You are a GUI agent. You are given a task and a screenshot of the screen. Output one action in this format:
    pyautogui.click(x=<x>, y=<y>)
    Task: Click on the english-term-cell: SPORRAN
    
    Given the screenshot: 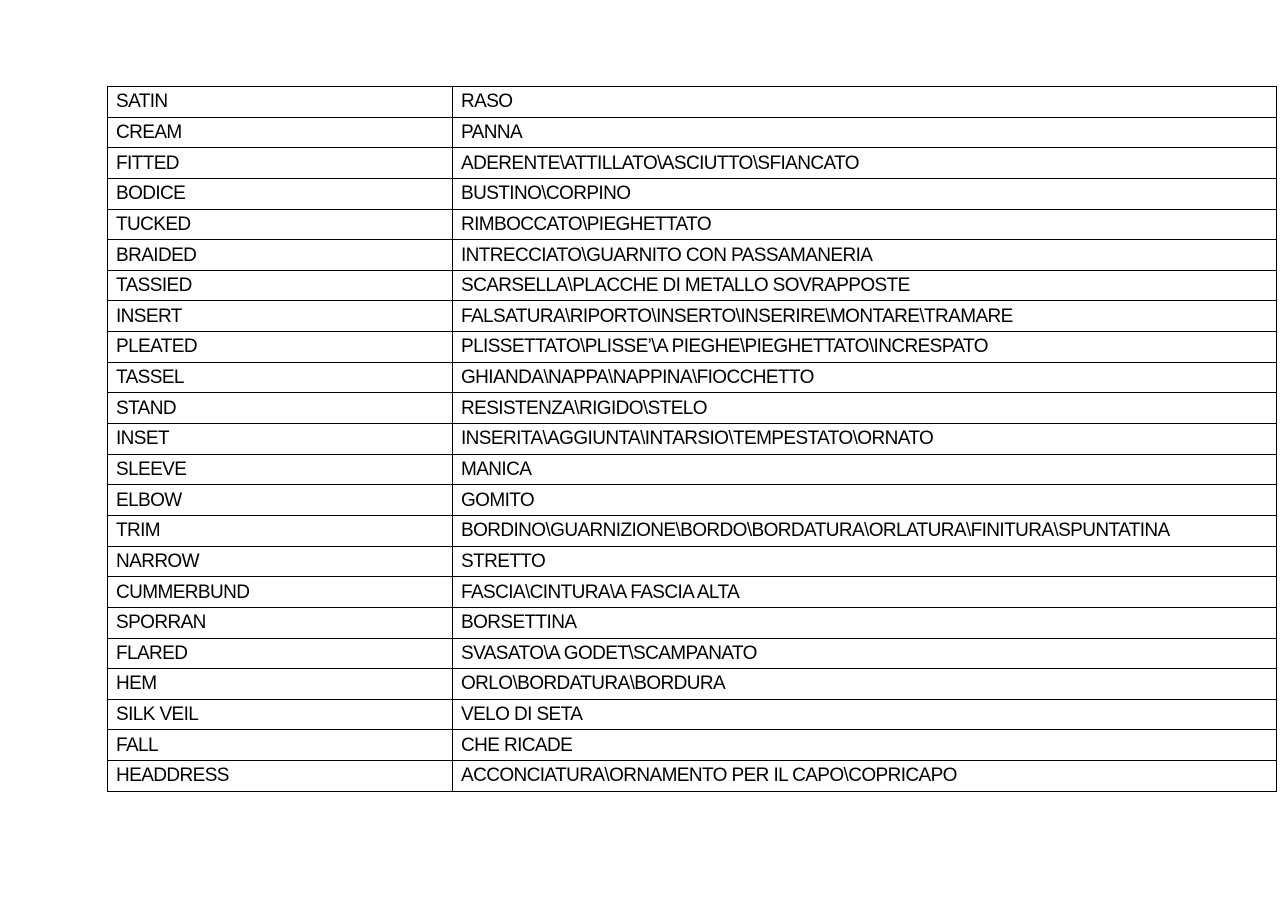 What is the action you would take?
    pyautogui.click(x=280, y=622)
    